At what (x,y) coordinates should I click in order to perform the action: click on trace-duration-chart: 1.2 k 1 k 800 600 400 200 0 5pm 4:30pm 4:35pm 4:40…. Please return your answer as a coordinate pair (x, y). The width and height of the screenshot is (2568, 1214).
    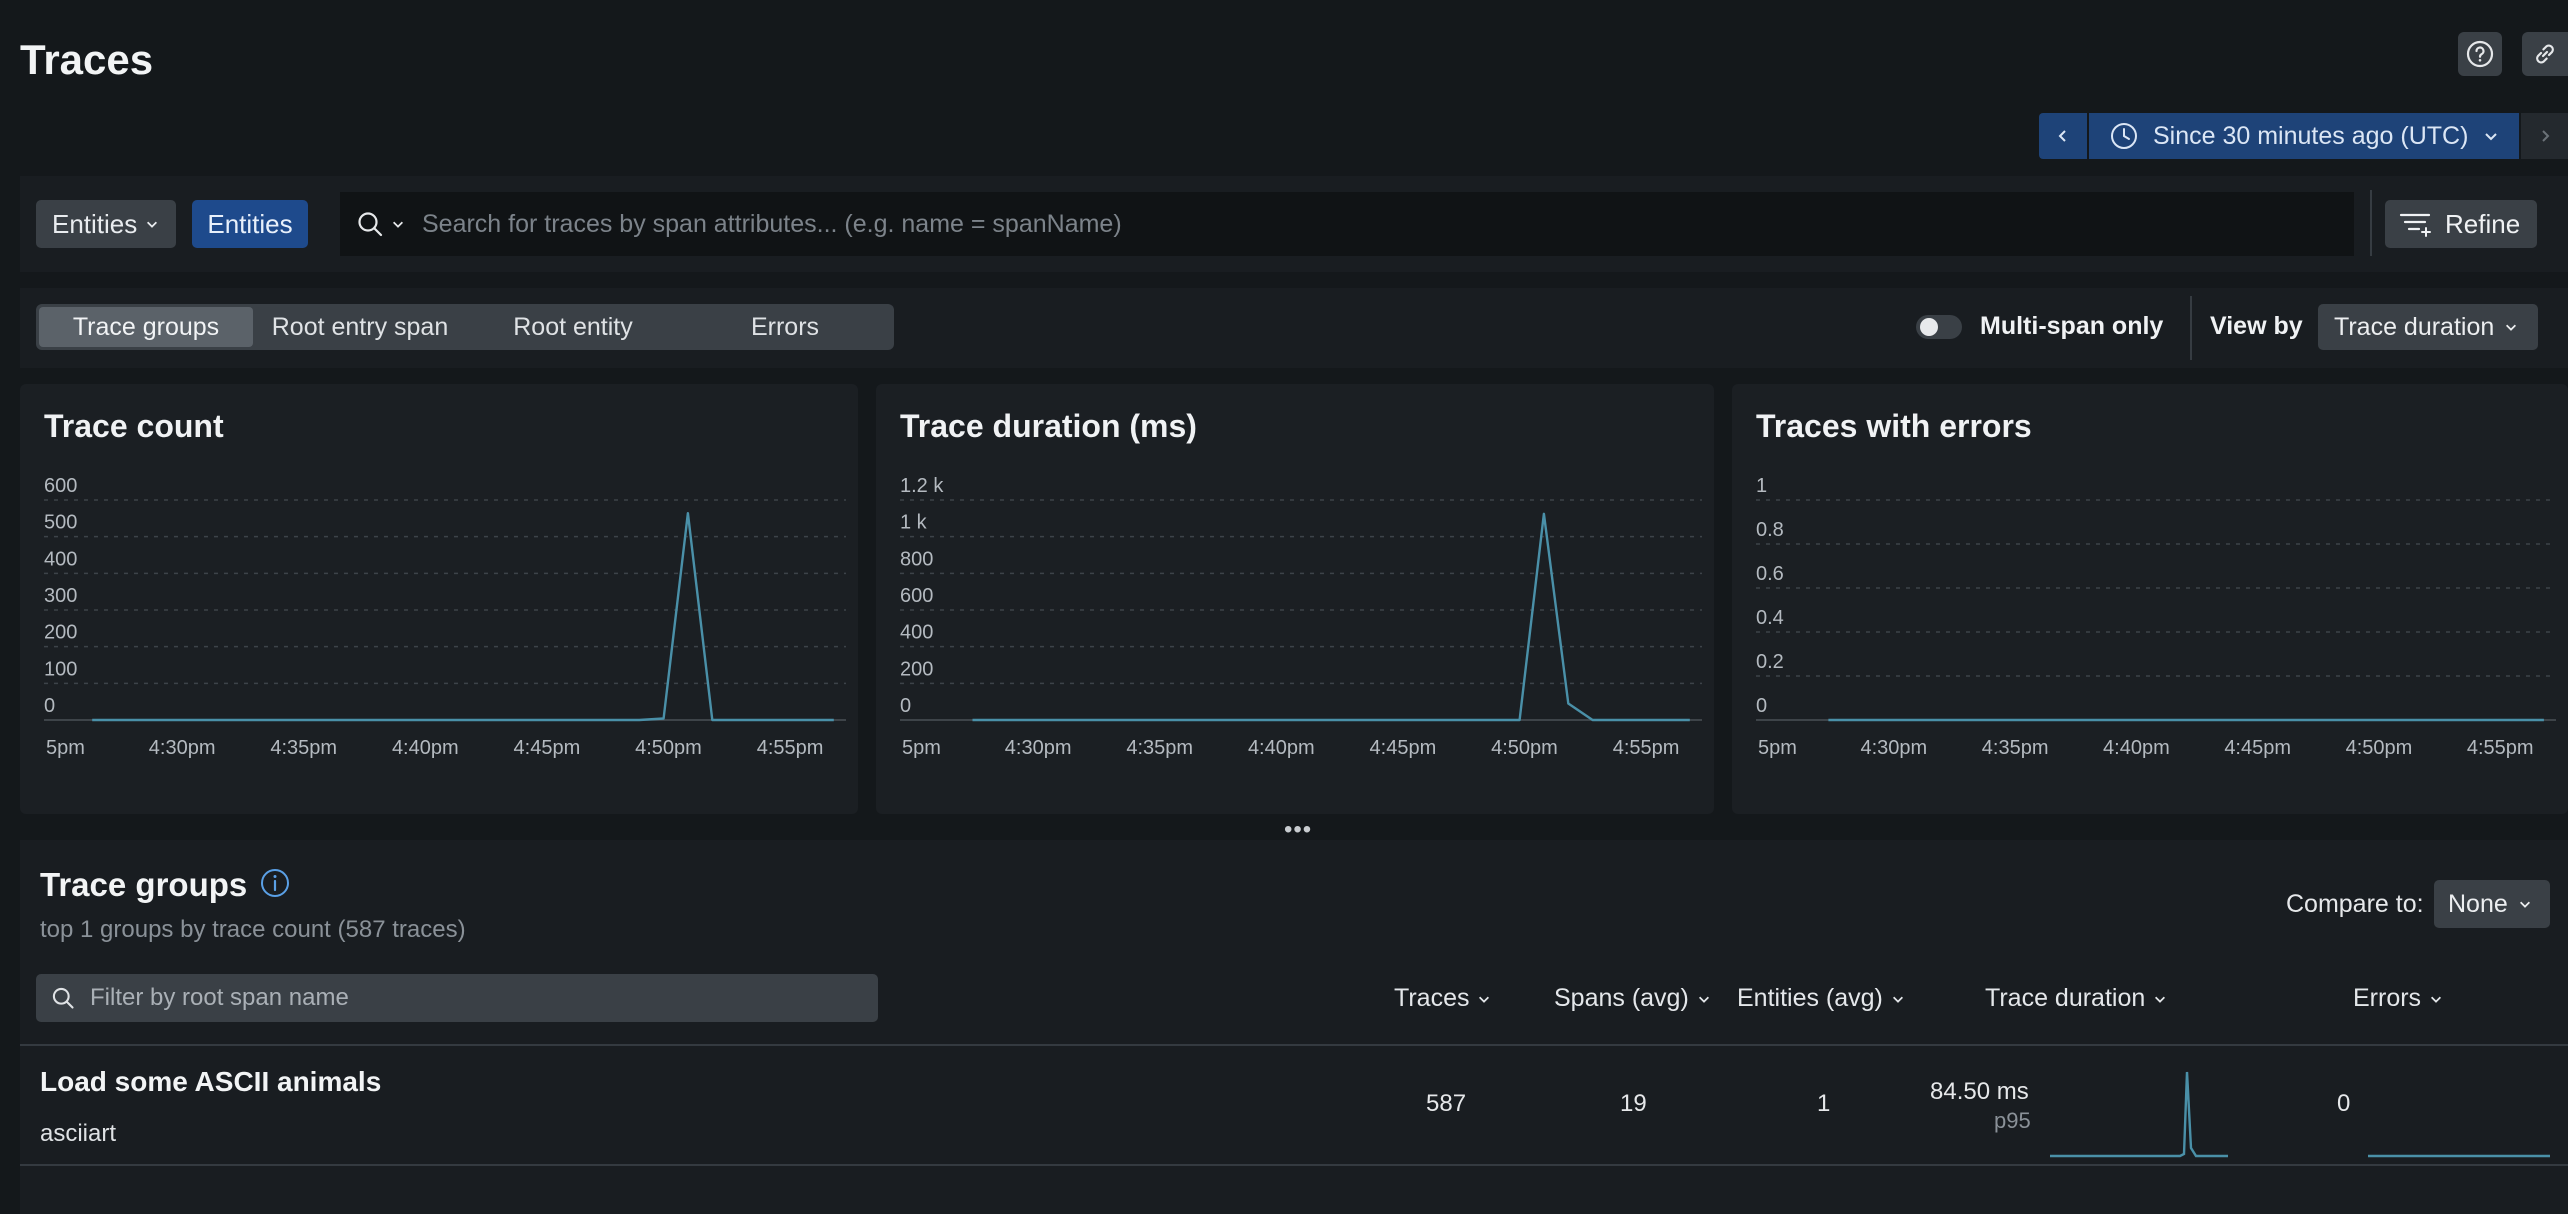
    Looking at the image, I should click on (1301, 617).